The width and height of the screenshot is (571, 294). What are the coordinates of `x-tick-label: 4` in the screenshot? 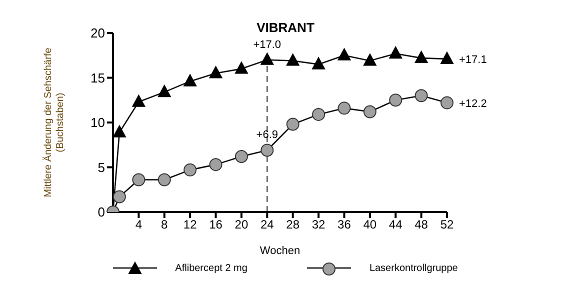 It's located at (138, 225).